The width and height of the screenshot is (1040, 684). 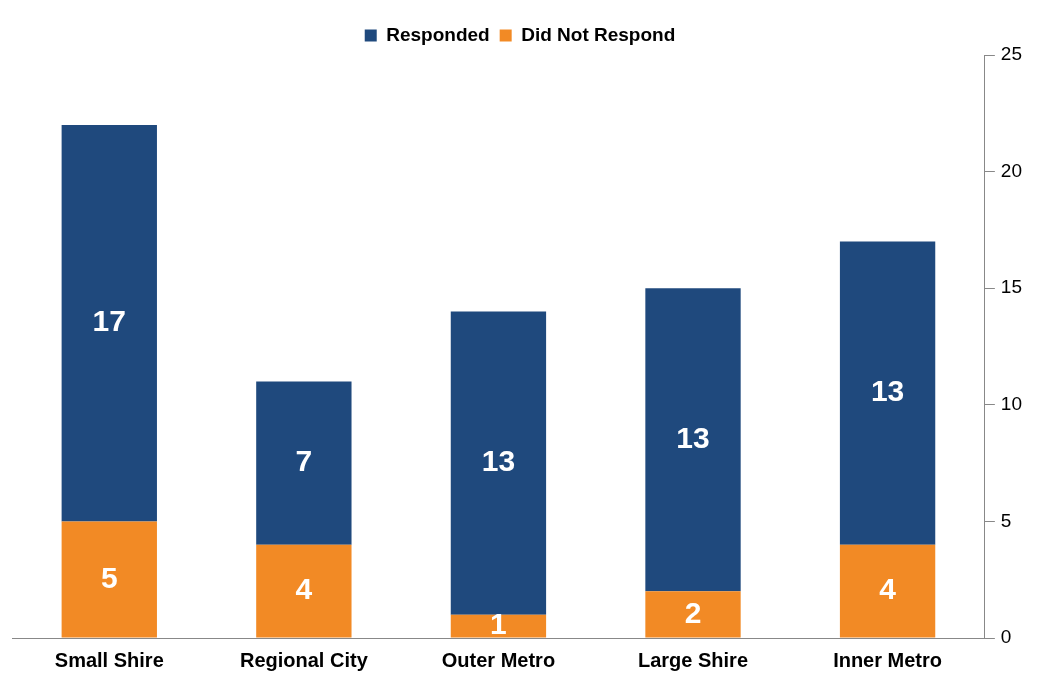 What do you see at coordinates (438, 34) in the screenshot?
I see `legend-label: Responded` at bounding box center [438, 34].